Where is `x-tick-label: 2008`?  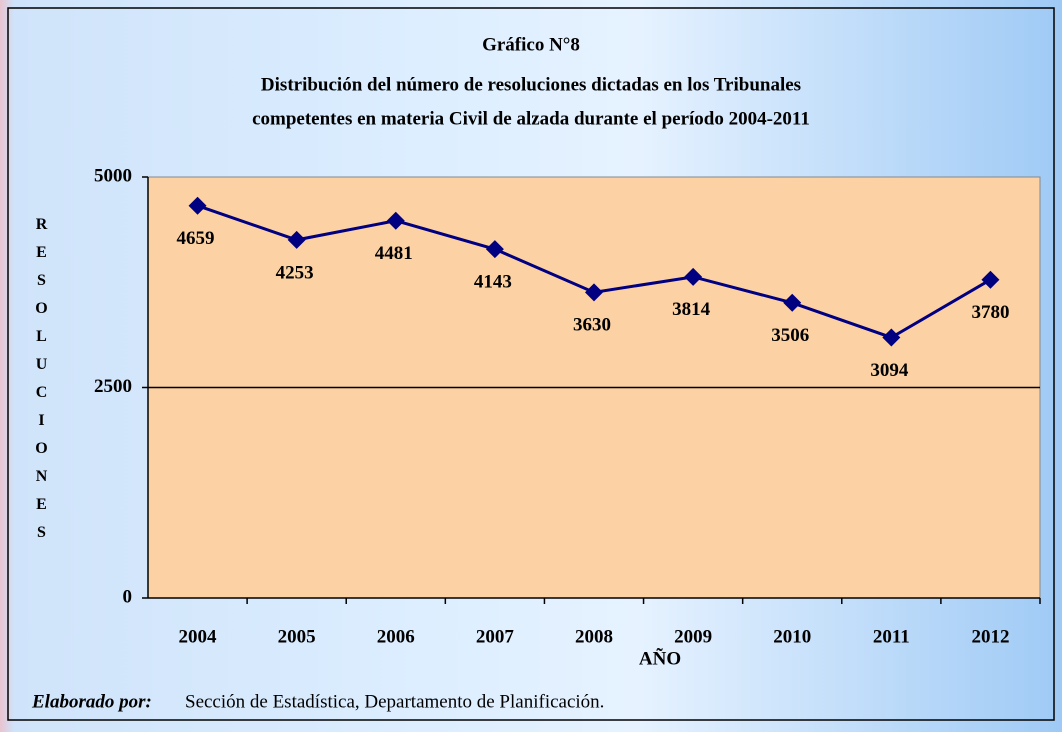
x-tick-label: 2008 is located at coordinates (594, 636).